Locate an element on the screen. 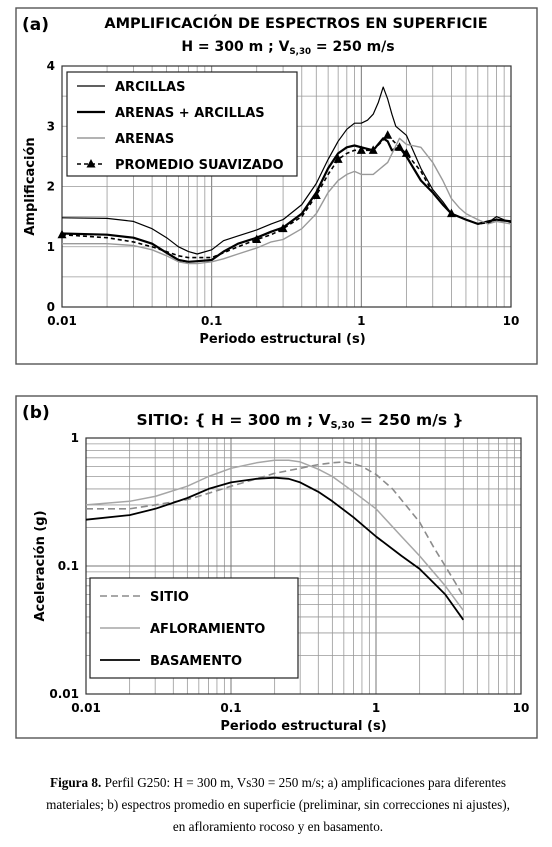 The height and width of the screenshot is (847, 552). legend-marker is located at coordinates (91, 163).